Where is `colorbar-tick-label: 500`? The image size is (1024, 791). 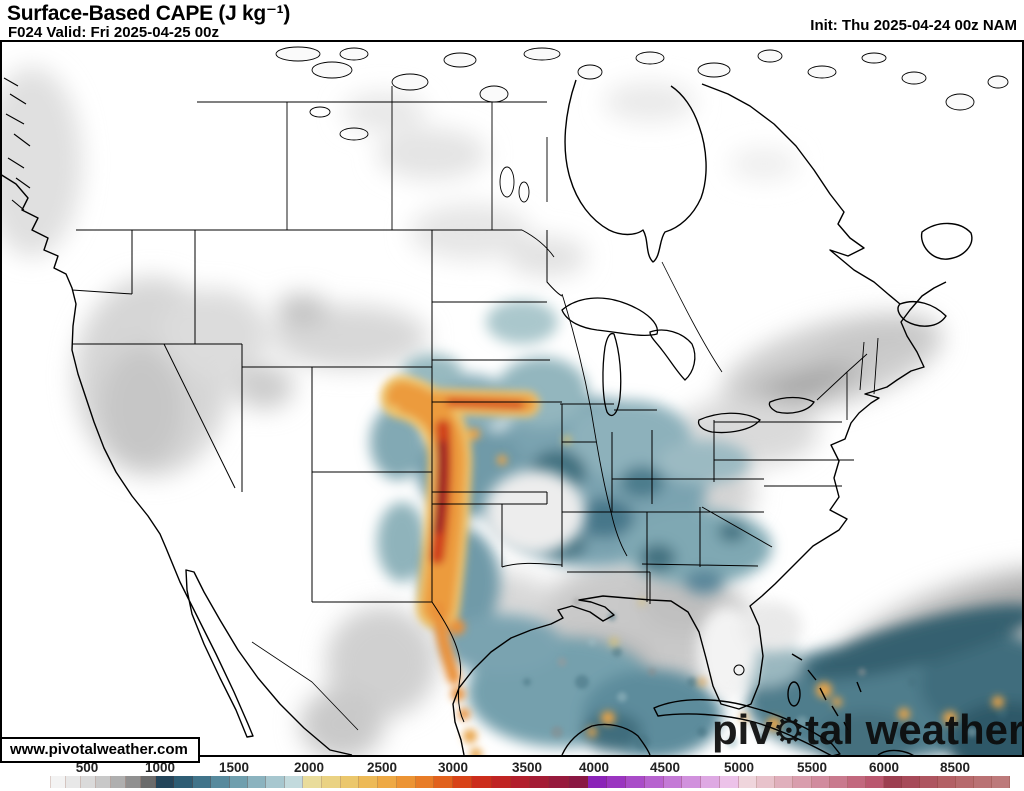
colorbar-tick-label: 500 is located at coordinates (87, 767).